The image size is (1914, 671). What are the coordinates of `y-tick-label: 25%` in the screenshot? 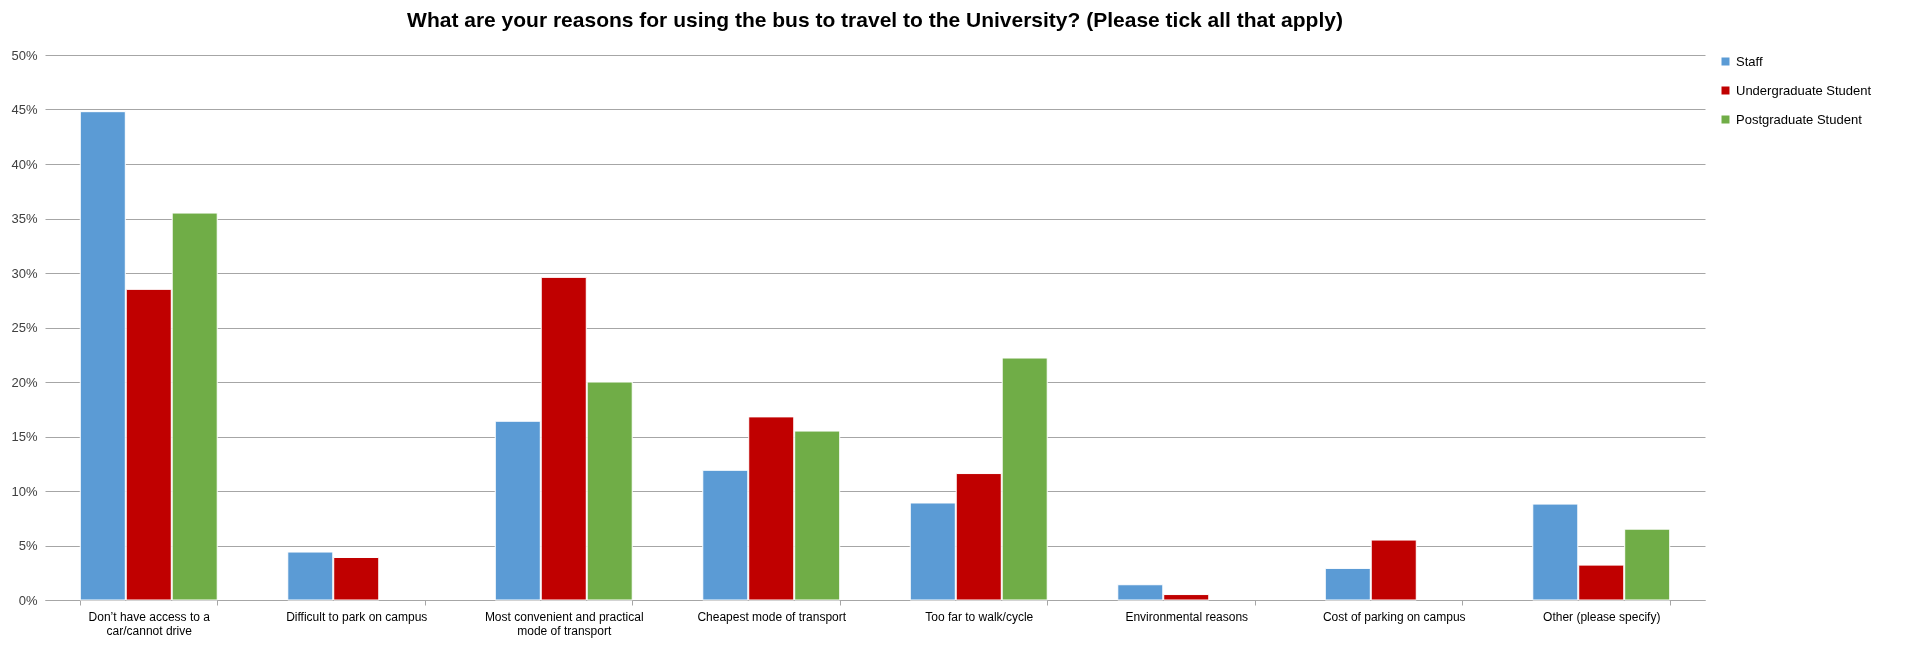 It's located at (24, 327).